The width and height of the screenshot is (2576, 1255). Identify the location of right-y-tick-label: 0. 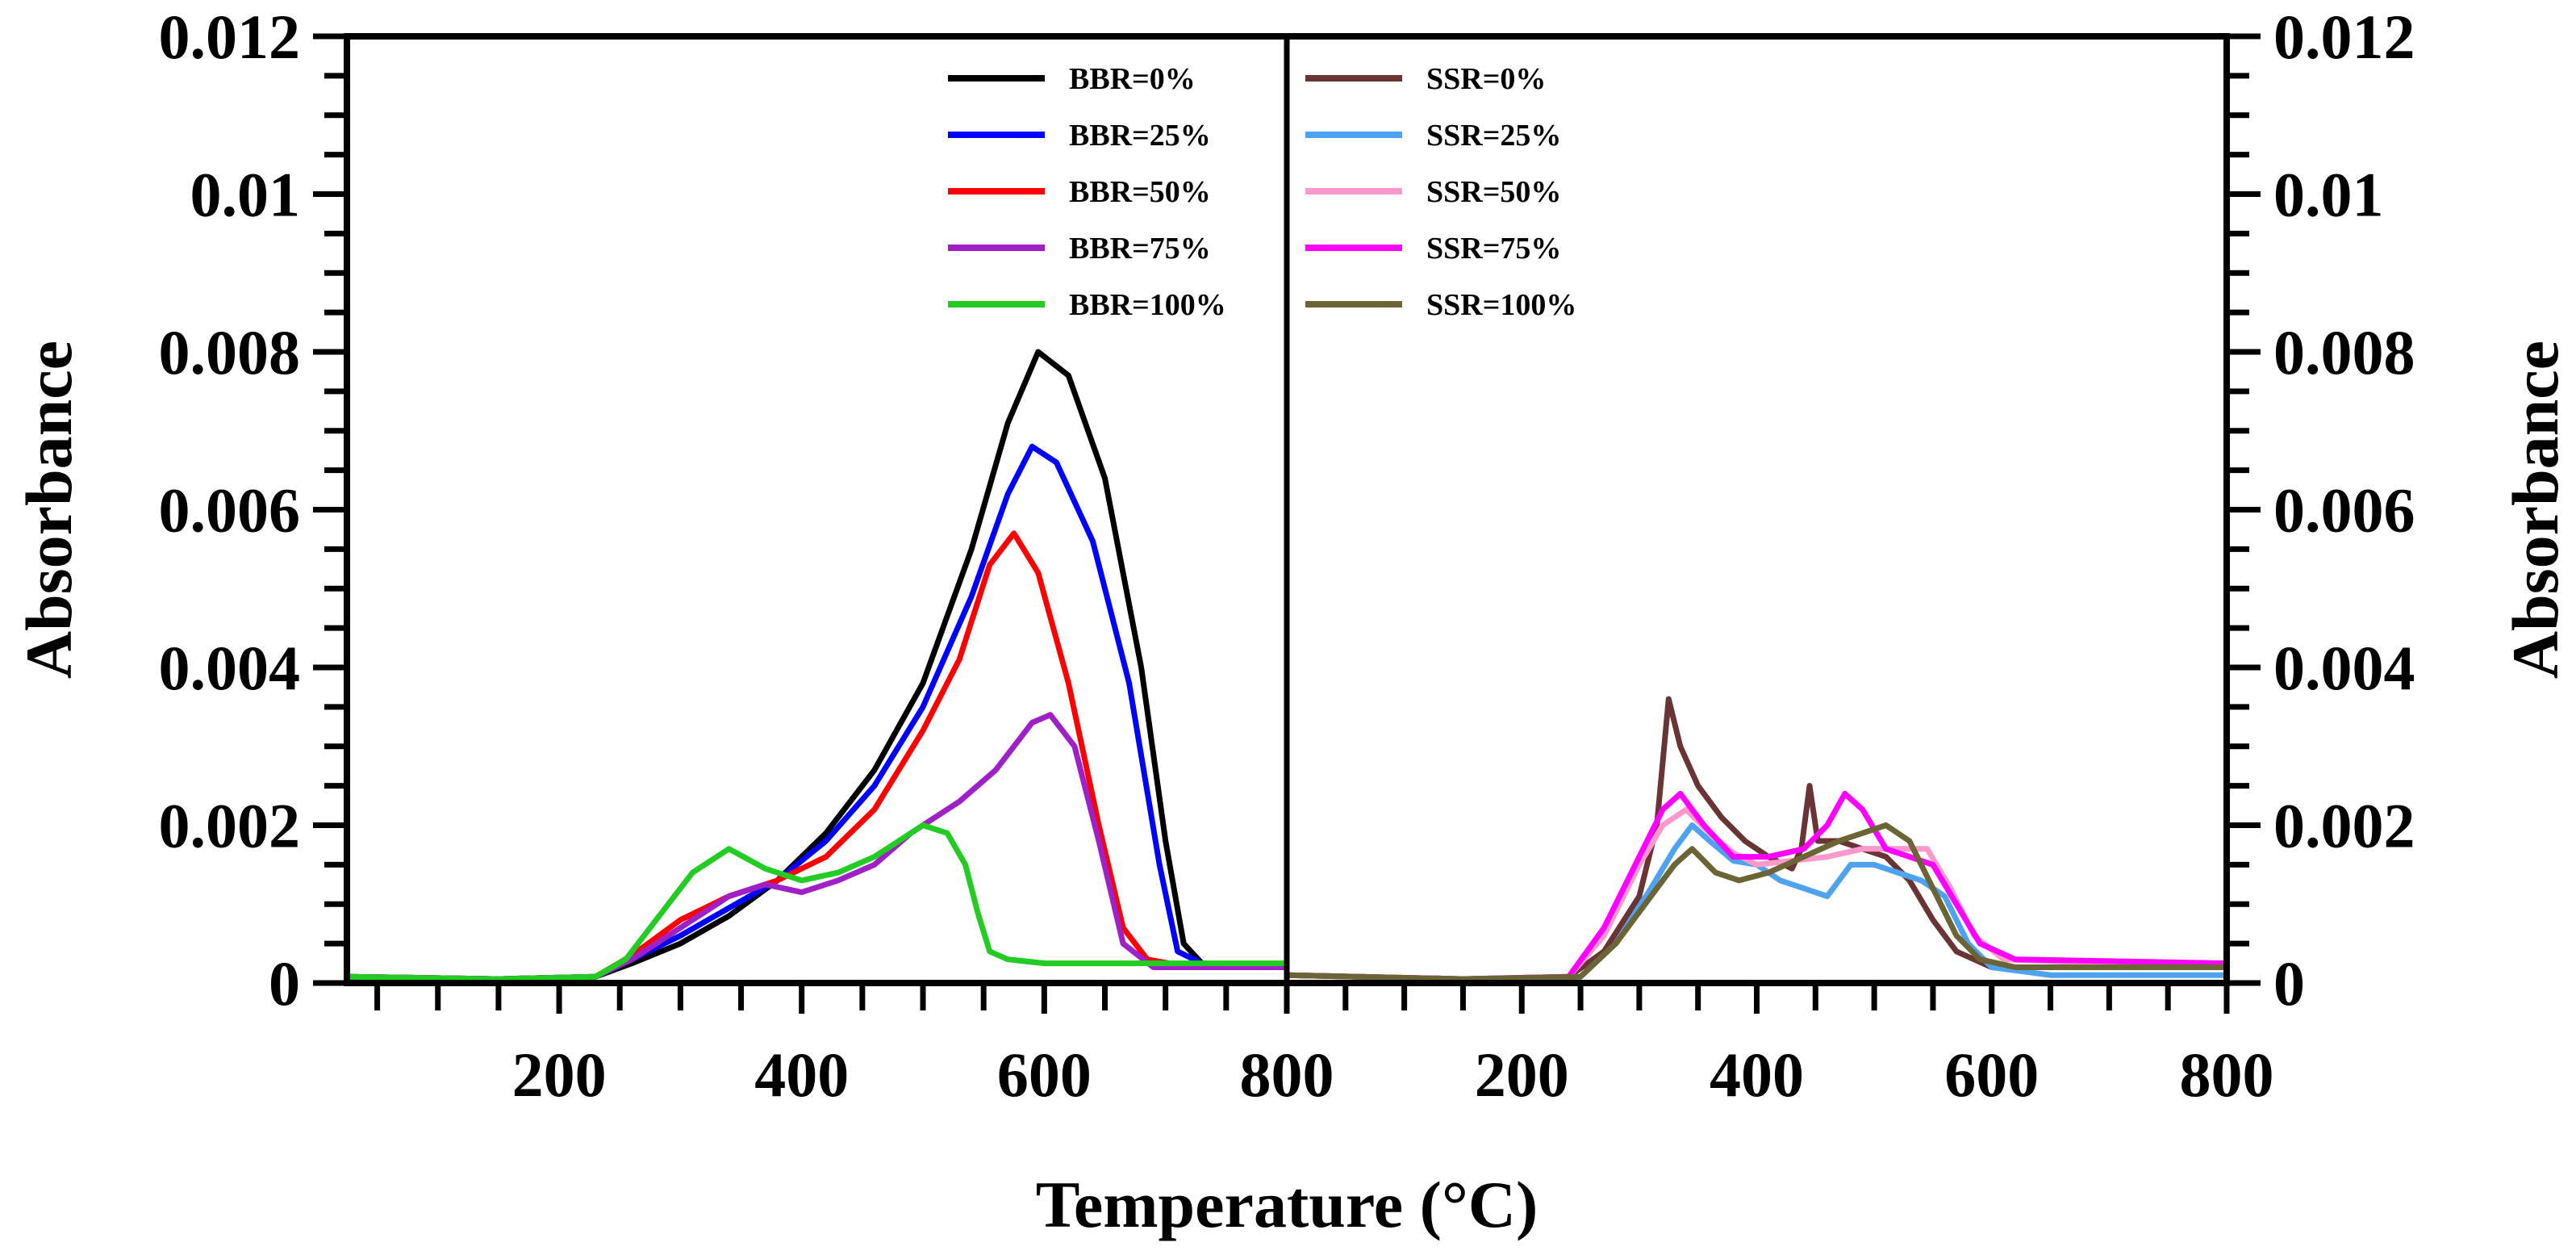
(2289, 983).